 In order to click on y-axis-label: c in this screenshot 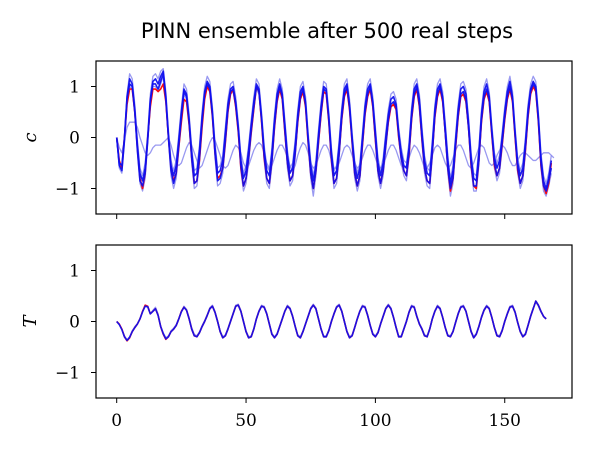, I will do `click(30, 137)`.